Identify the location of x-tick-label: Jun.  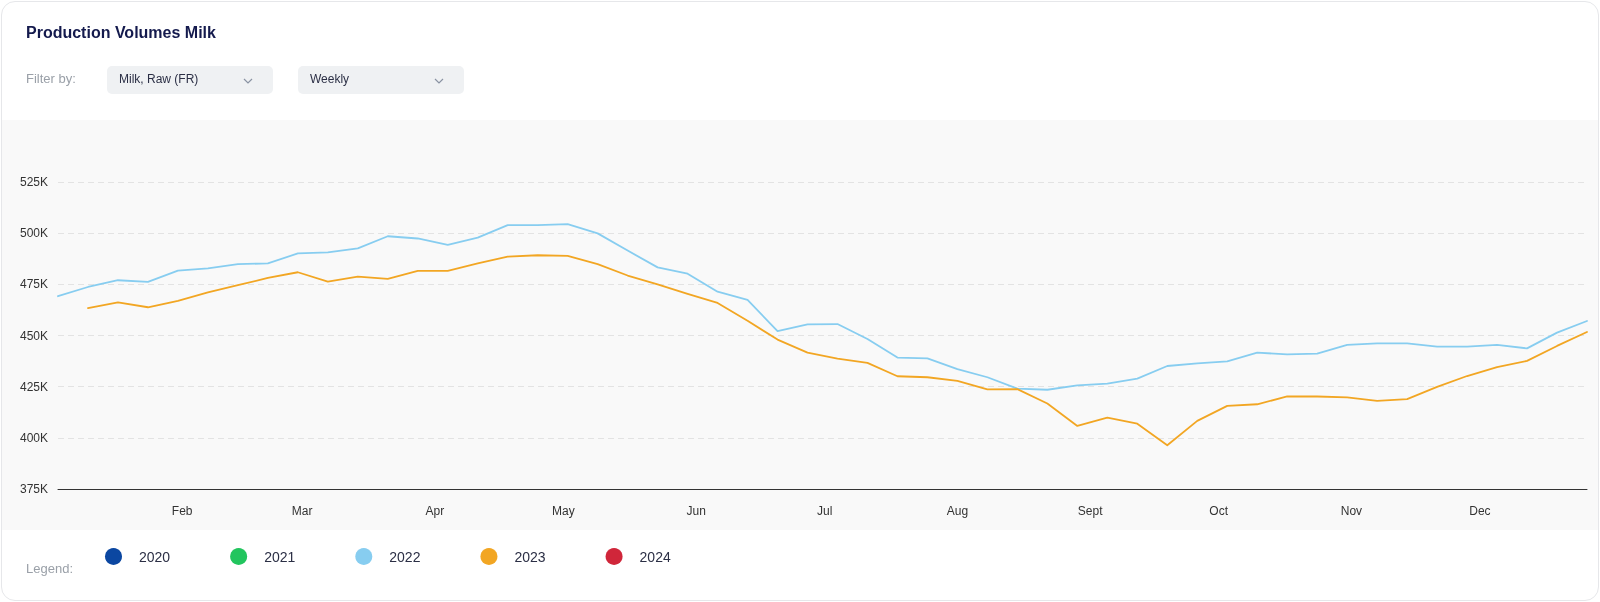
(696, 511).